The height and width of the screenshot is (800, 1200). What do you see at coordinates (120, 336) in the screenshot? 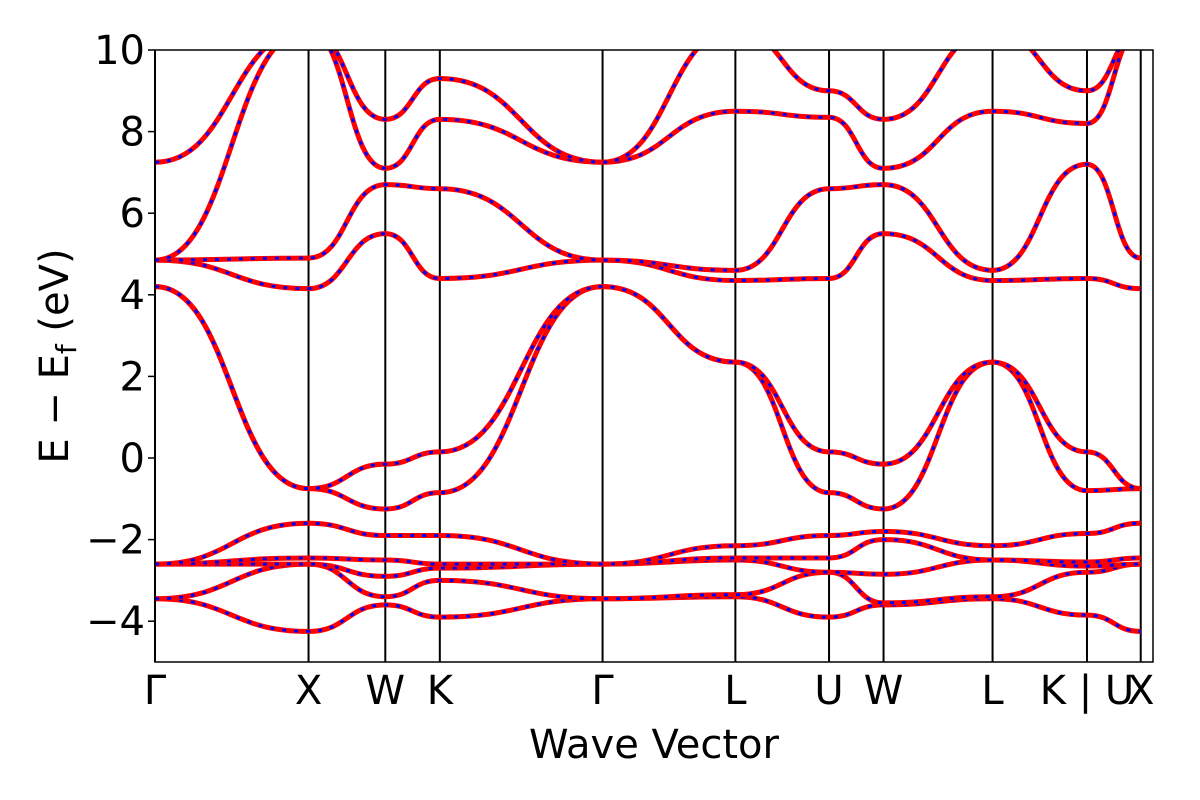
I see `y-axis-ticks: −4 −2 0 2 4 6 8 10` at bounding box center [120, 336].